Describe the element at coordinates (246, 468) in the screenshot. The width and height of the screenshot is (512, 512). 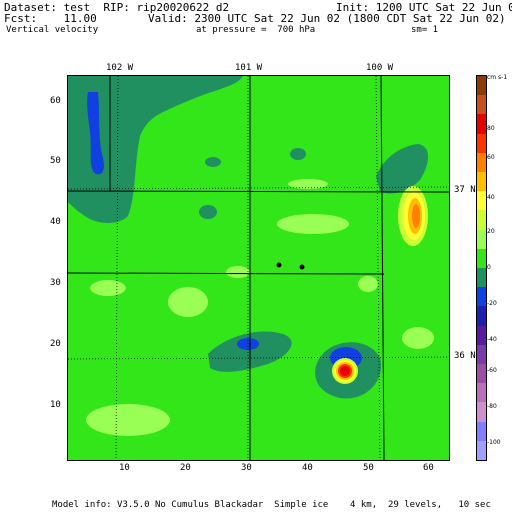
I see `x-tick-label: 30` at that location.